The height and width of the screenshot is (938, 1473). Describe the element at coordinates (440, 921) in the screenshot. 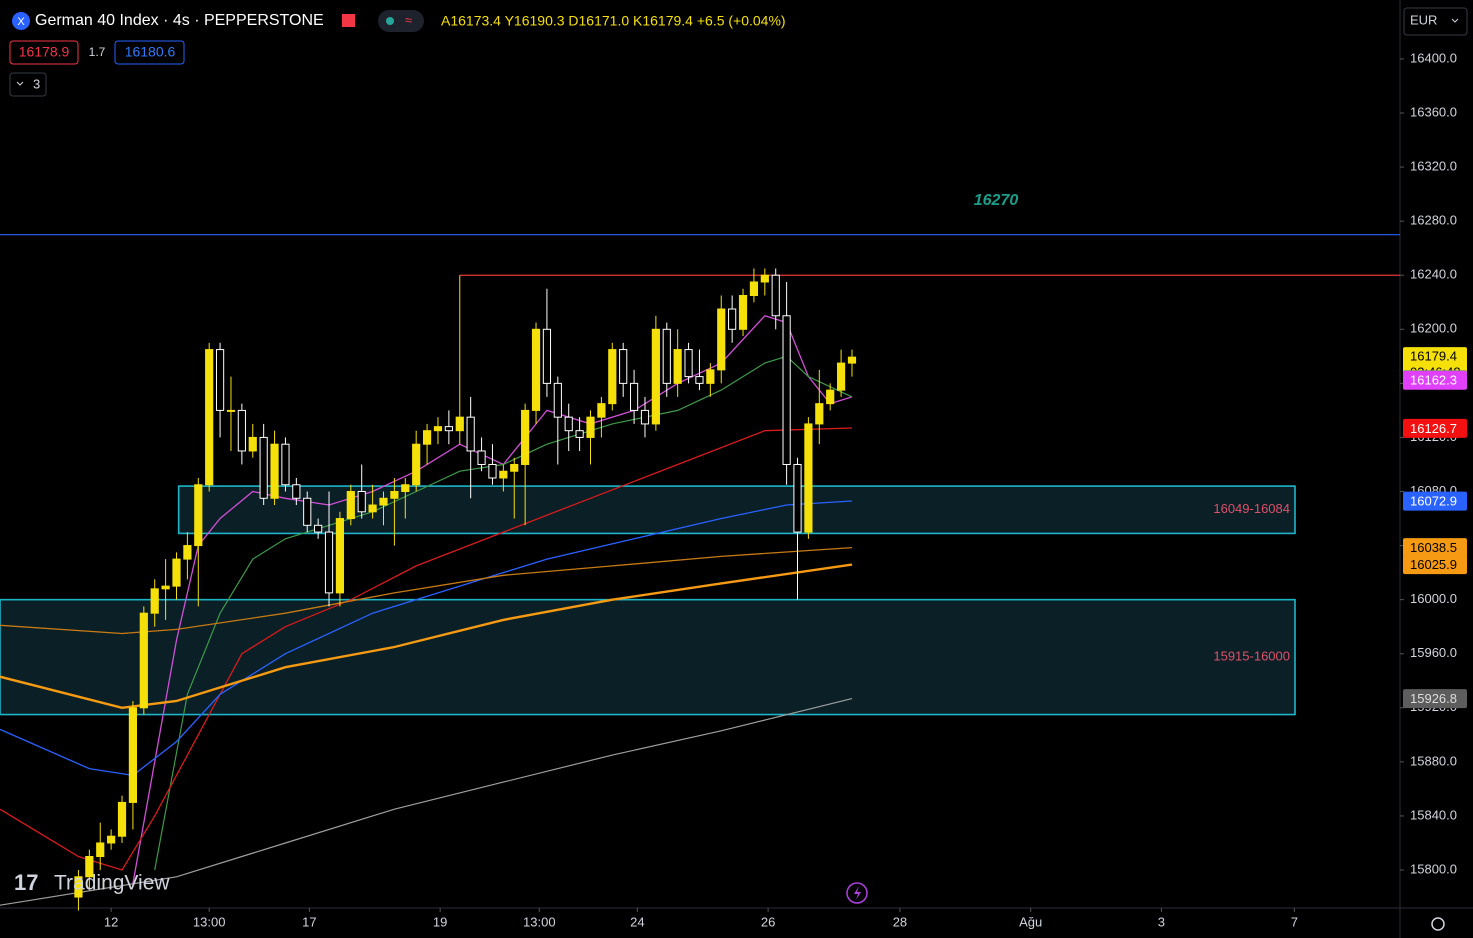

I see `x-tick-label: 19` at that location.